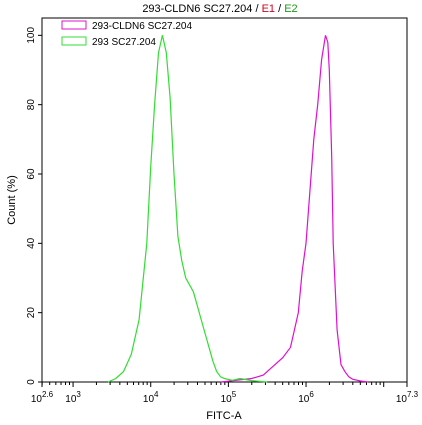  I want to click on title-main: 293-CLDN6 SC27.204, so click(197, 9).